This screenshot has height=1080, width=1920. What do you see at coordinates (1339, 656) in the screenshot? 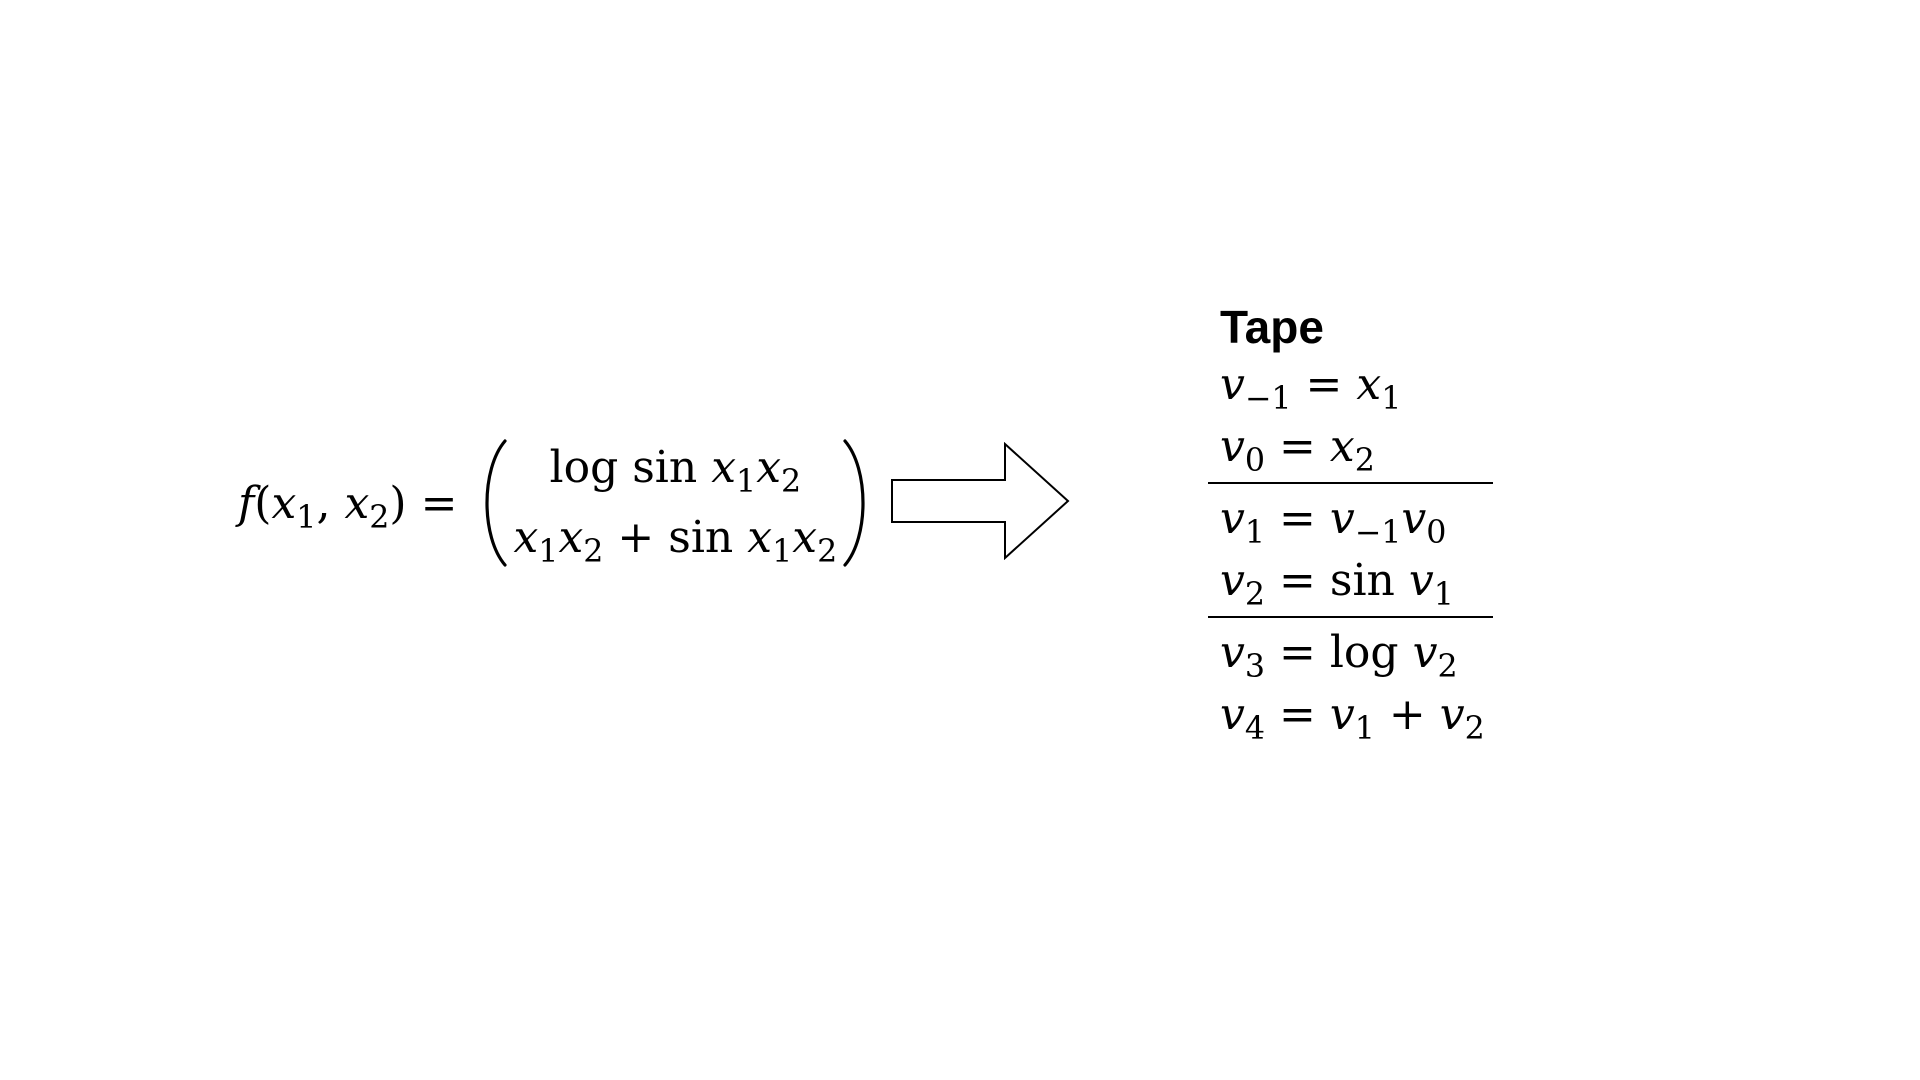
I see `tape-entry: v3 = log v2` at bounding box center [1339, 656].